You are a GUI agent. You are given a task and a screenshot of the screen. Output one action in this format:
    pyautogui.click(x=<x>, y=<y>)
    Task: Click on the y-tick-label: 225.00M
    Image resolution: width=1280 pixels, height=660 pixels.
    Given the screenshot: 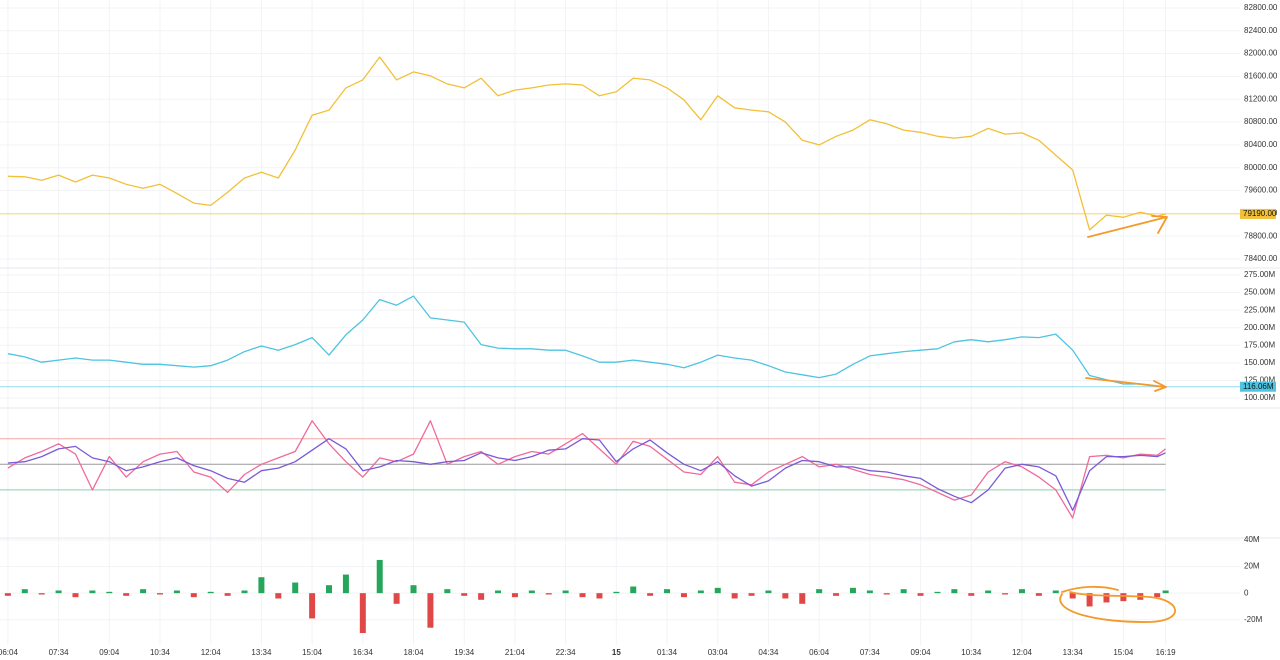 What is the action you would take?
    pyautogui.click(x=1259, y=309)
    